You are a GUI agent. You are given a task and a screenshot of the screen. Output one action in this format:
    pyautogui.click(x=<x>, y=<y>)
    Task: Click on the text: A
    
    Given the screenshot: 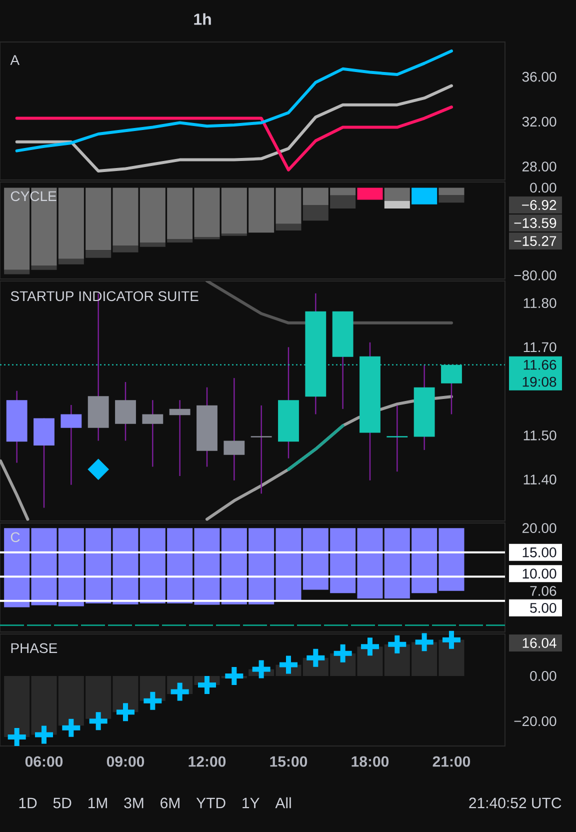 What is the action you would take?
    pyautogui.click(x=15, y=60)
    